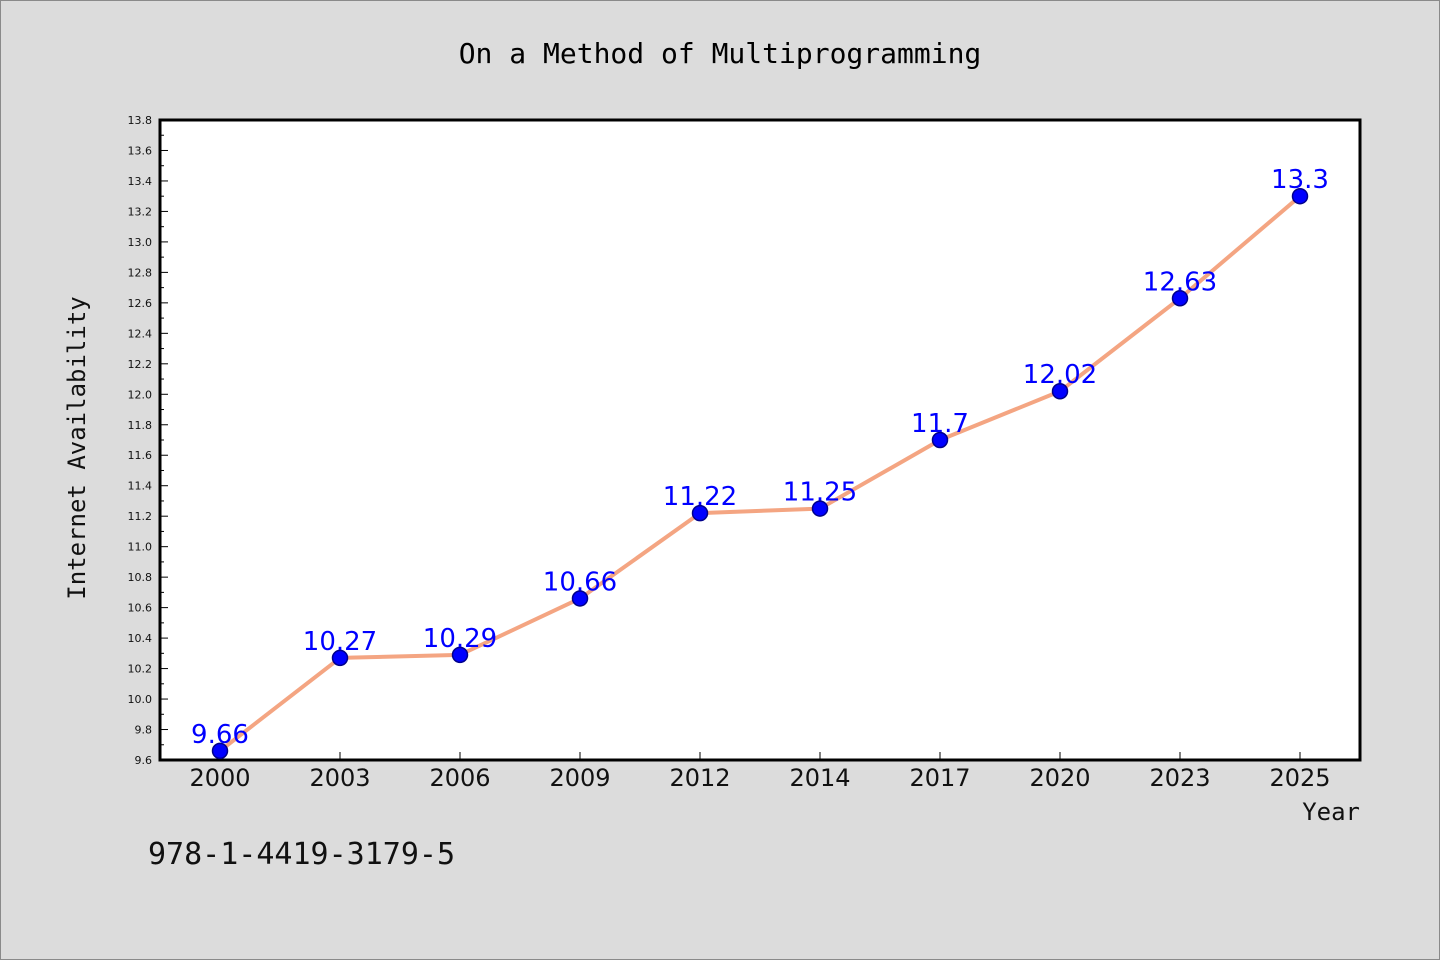 The width and height of the screenshot is (1440, 960). Describe the element at coordinates (579, 778) in the screenshot. I see `x-tick-label: 2009` at that location.